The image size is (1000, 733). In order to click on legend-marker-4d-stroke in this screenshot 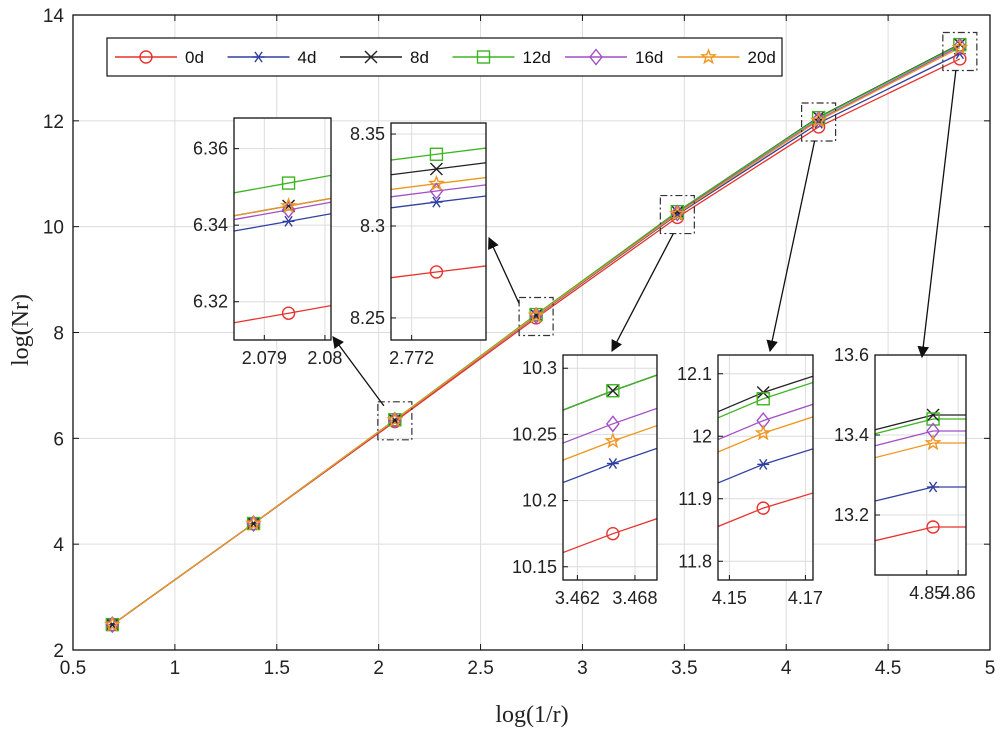, I will do `click(258, 57)`.